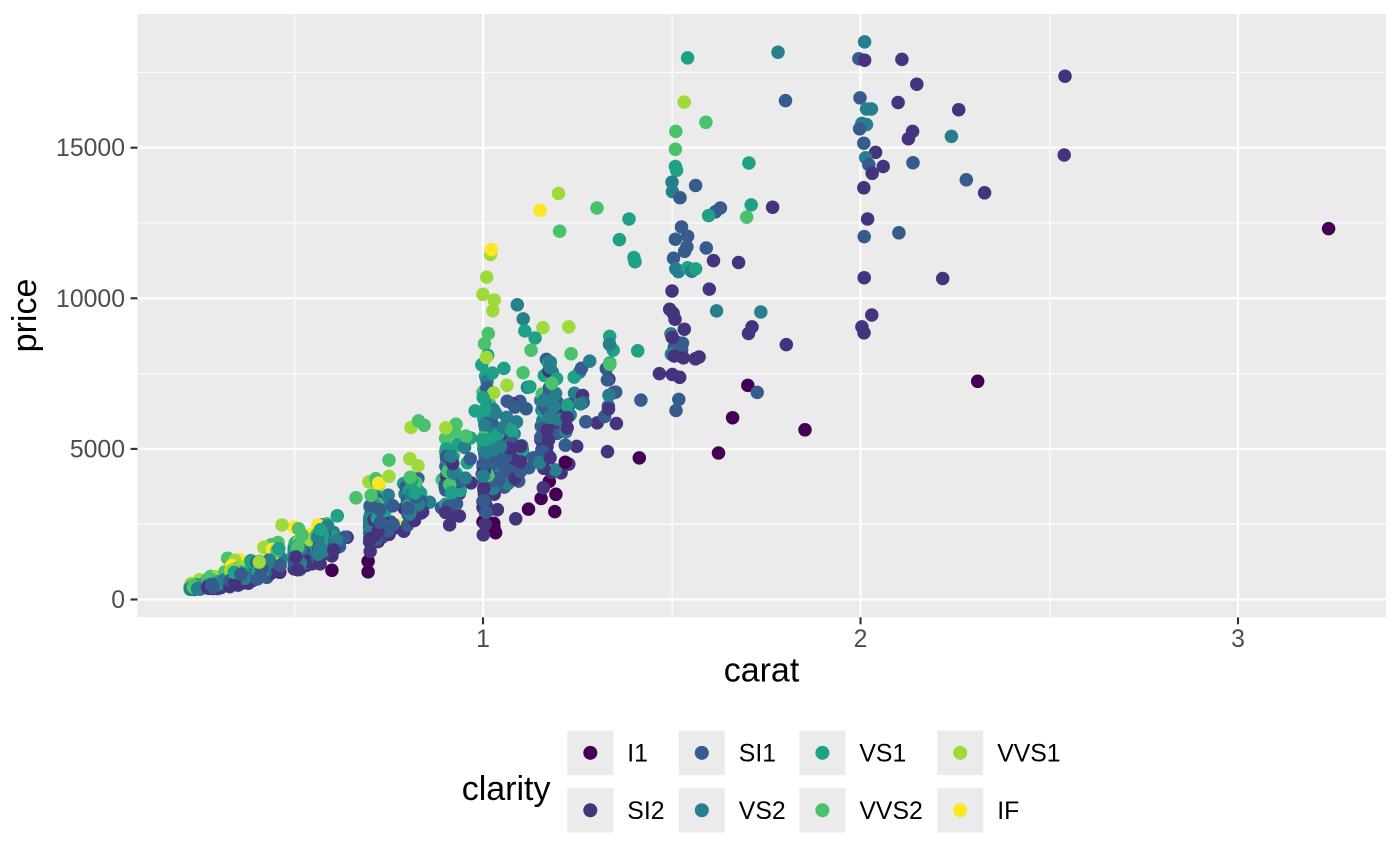 This screenshot has width=1400, height=866. What do you see at coordinates (90, 299) in the screenshot?
I see `svg-text: 10000` at bounding box center [90, 299].